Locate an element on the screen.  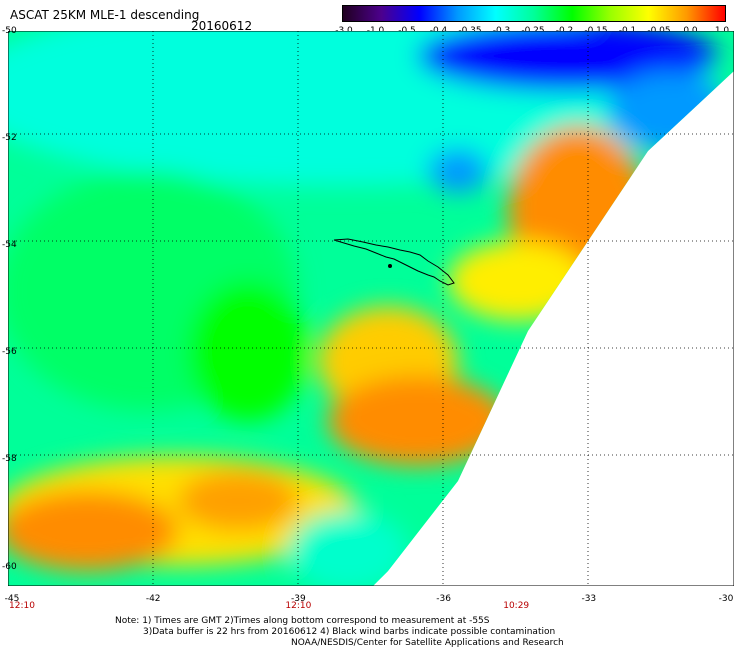
latitude-label: -52 is located at coordinates (9, 138).